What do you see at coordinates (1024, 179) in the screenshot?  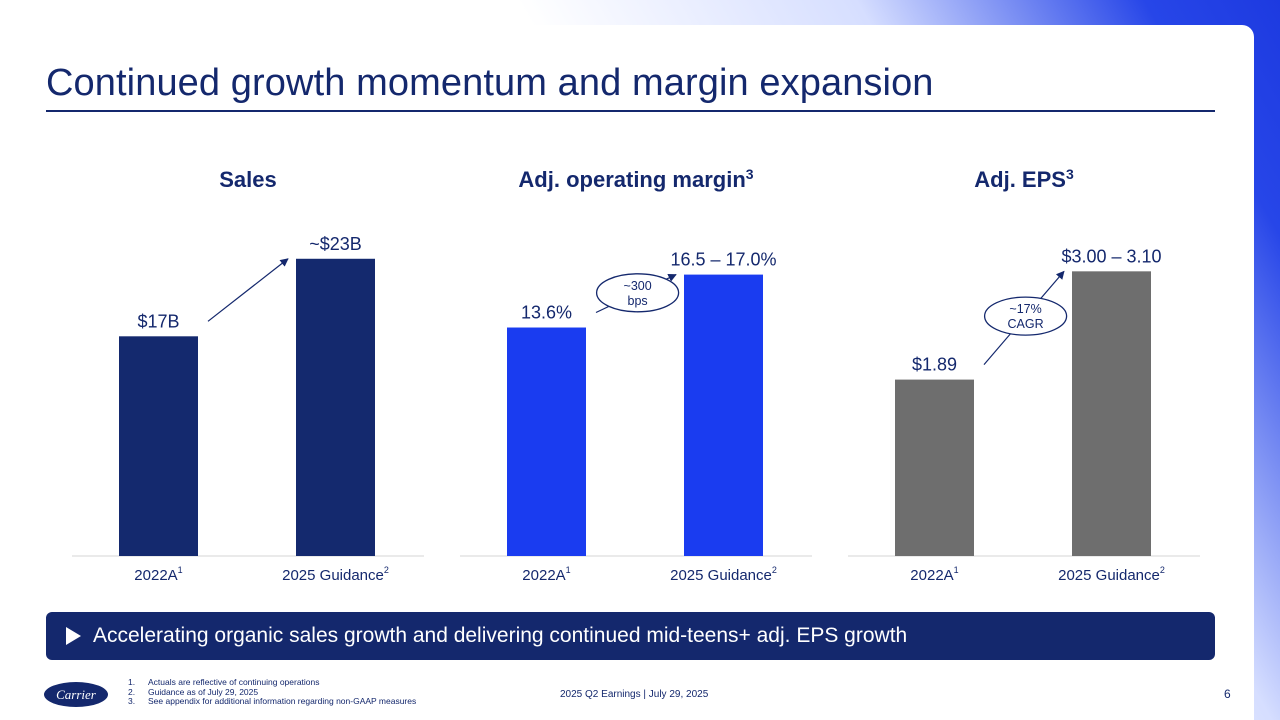 I see `chart-title: Adj. EPS3` at bounding box center [1024, 179].